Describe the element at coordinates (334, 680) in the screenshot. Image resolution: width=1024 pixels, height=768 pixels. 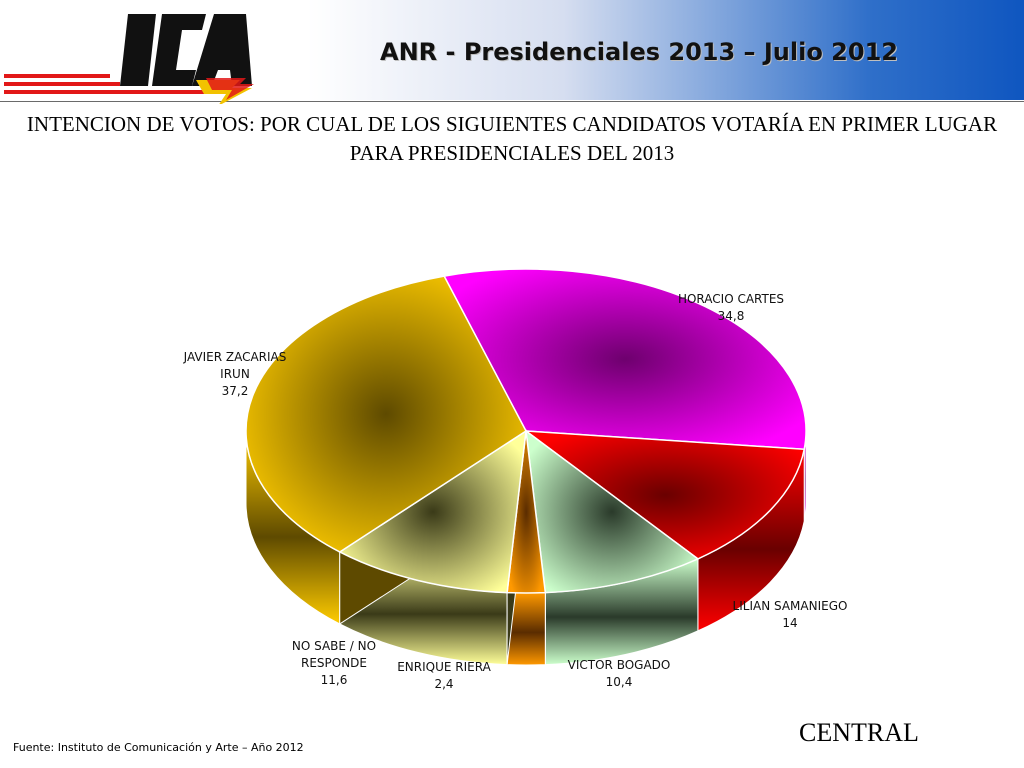
I see `slice-value-label: 11,6` at that location.